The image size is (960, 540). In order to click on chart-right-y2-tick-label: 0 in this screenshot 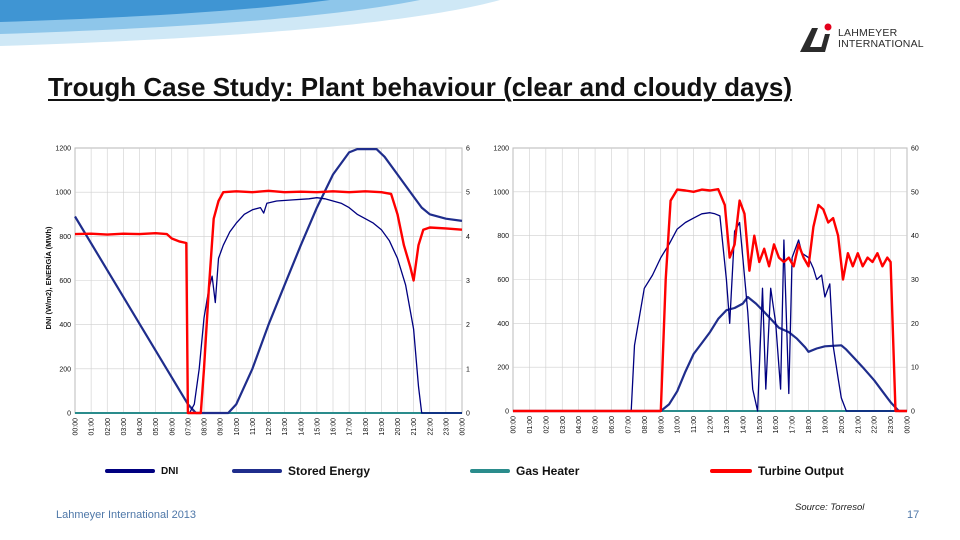, I will do `click(913, 412)`.